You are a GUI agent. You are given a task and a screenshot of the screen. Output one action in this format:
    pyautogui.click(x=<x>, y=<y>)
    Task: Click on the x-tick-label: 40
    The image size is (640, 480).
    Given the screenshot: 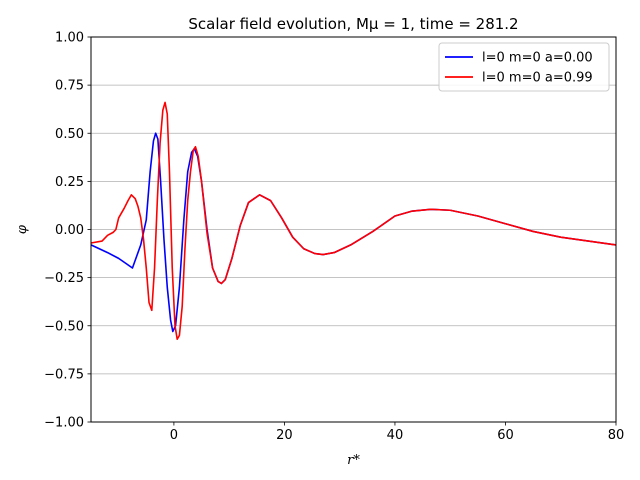 What is the action you would take?
    pyautogui.click(x=395, y=435)
    